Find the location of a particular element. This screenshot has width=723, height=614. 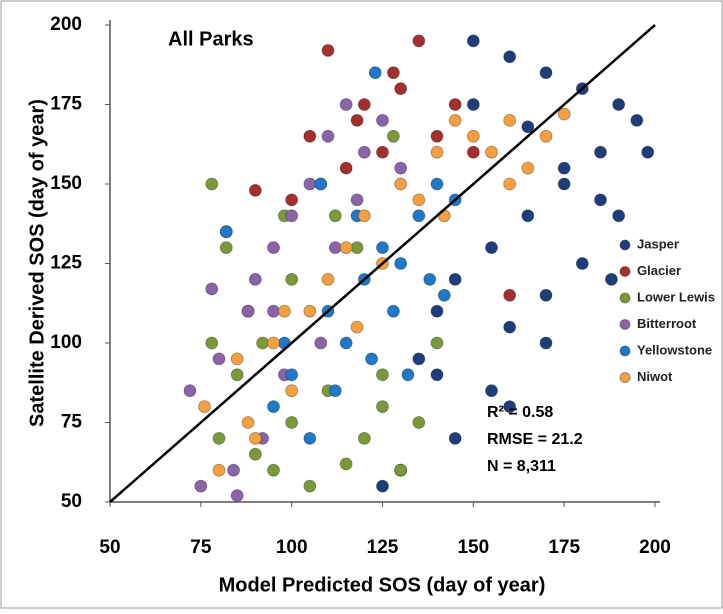

y-tick-label: 125 is located at coordinates (66, 263).